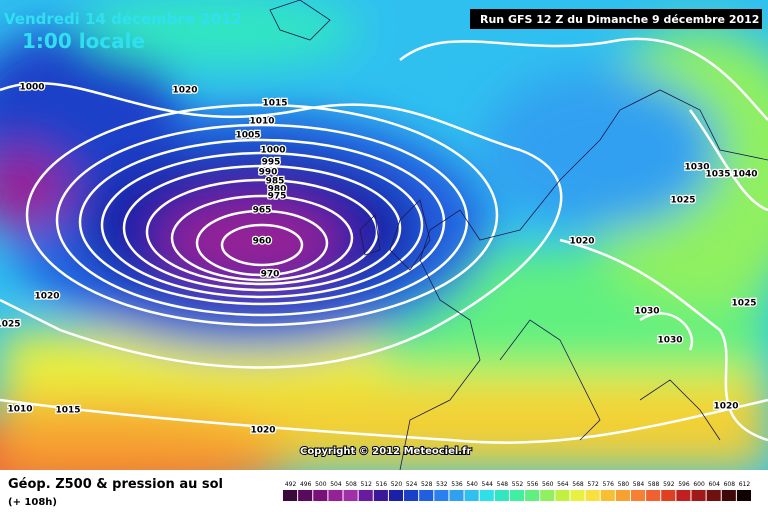 Image resolution: width=768 pixels, height=512 pixels. Describe the element at coordinates (268, 173) in the screenshot. I see `isobar-label: 990` at that location.